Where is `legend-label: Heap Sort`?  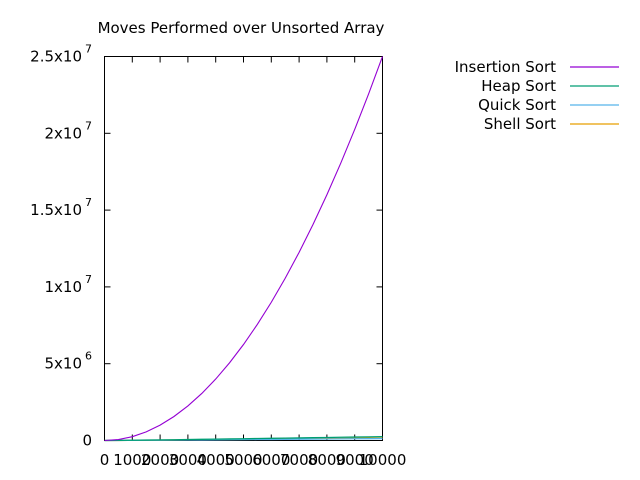 legend-label: Heap Sort is located at coordinates (518, 86).